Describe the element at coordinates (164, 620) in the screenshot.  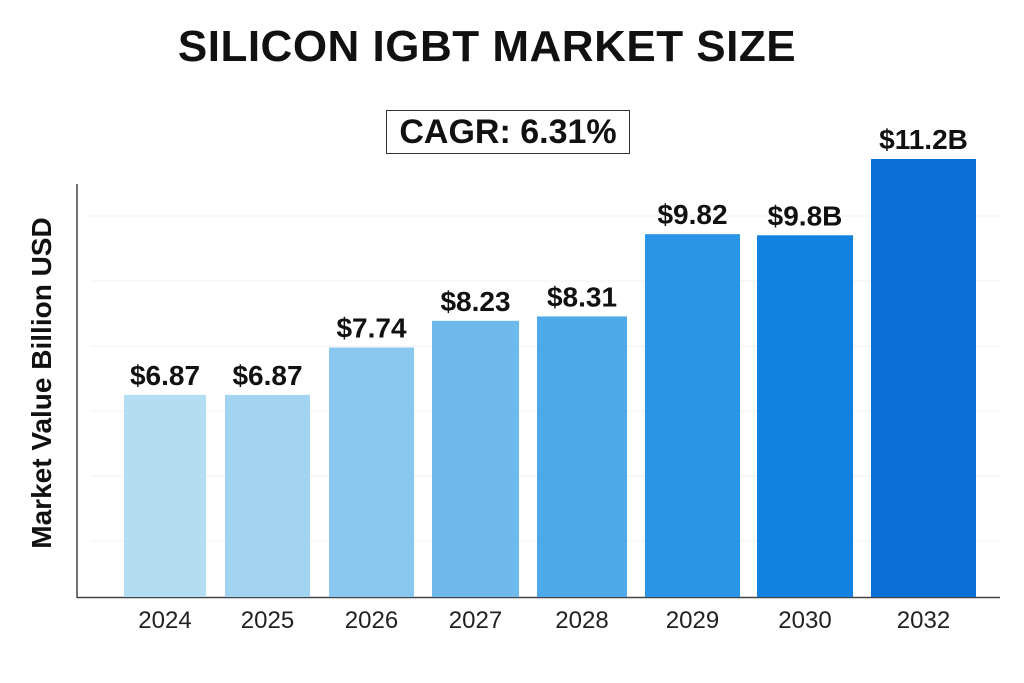
I see `x-tick-label-2024: 2024` at that location.